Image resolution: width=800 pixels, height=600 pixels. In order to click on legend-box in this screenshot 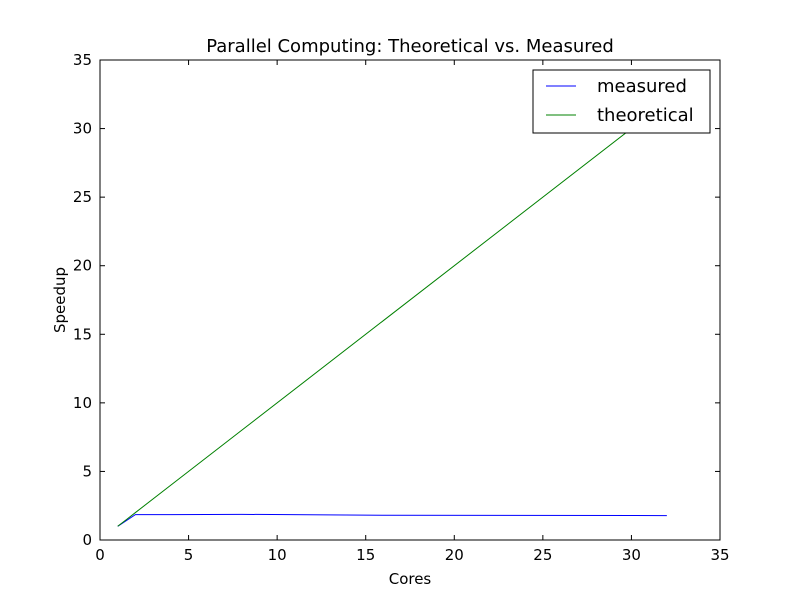, I will do `click(621, 101)`.